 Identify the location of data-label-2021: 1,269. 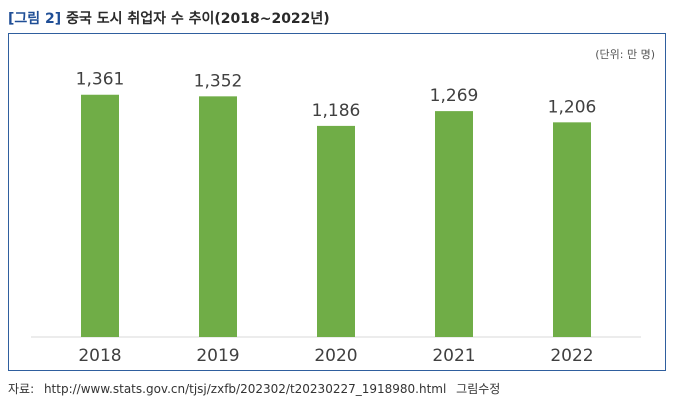
(454, 96).